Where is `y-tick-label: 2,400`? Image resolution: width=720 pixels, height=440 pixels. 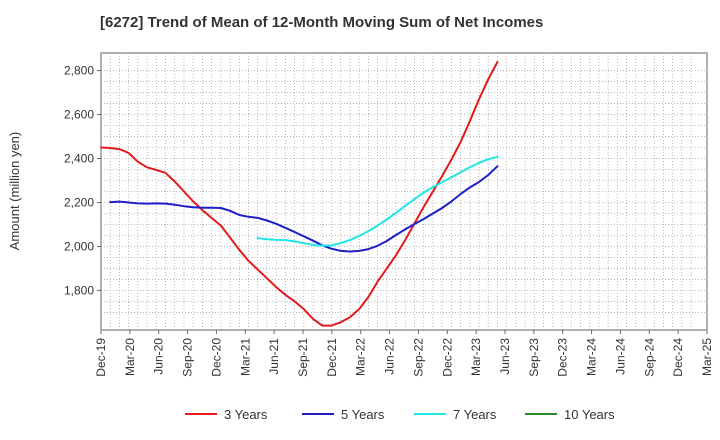 y-tick-label: 2,400 is located at coordinates (79, 159).